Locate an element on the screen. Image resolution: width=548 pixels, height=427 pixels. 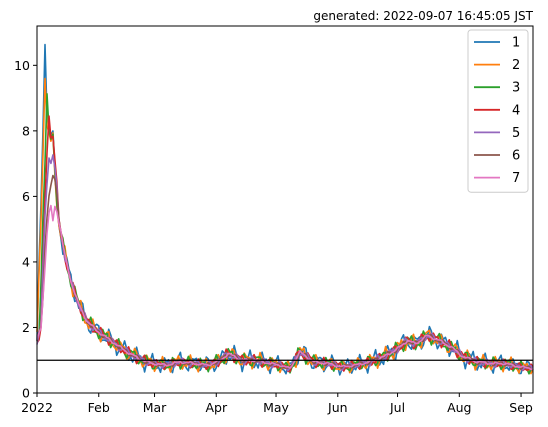
x-tick-label: Aug is located at coordinates (459, 407).